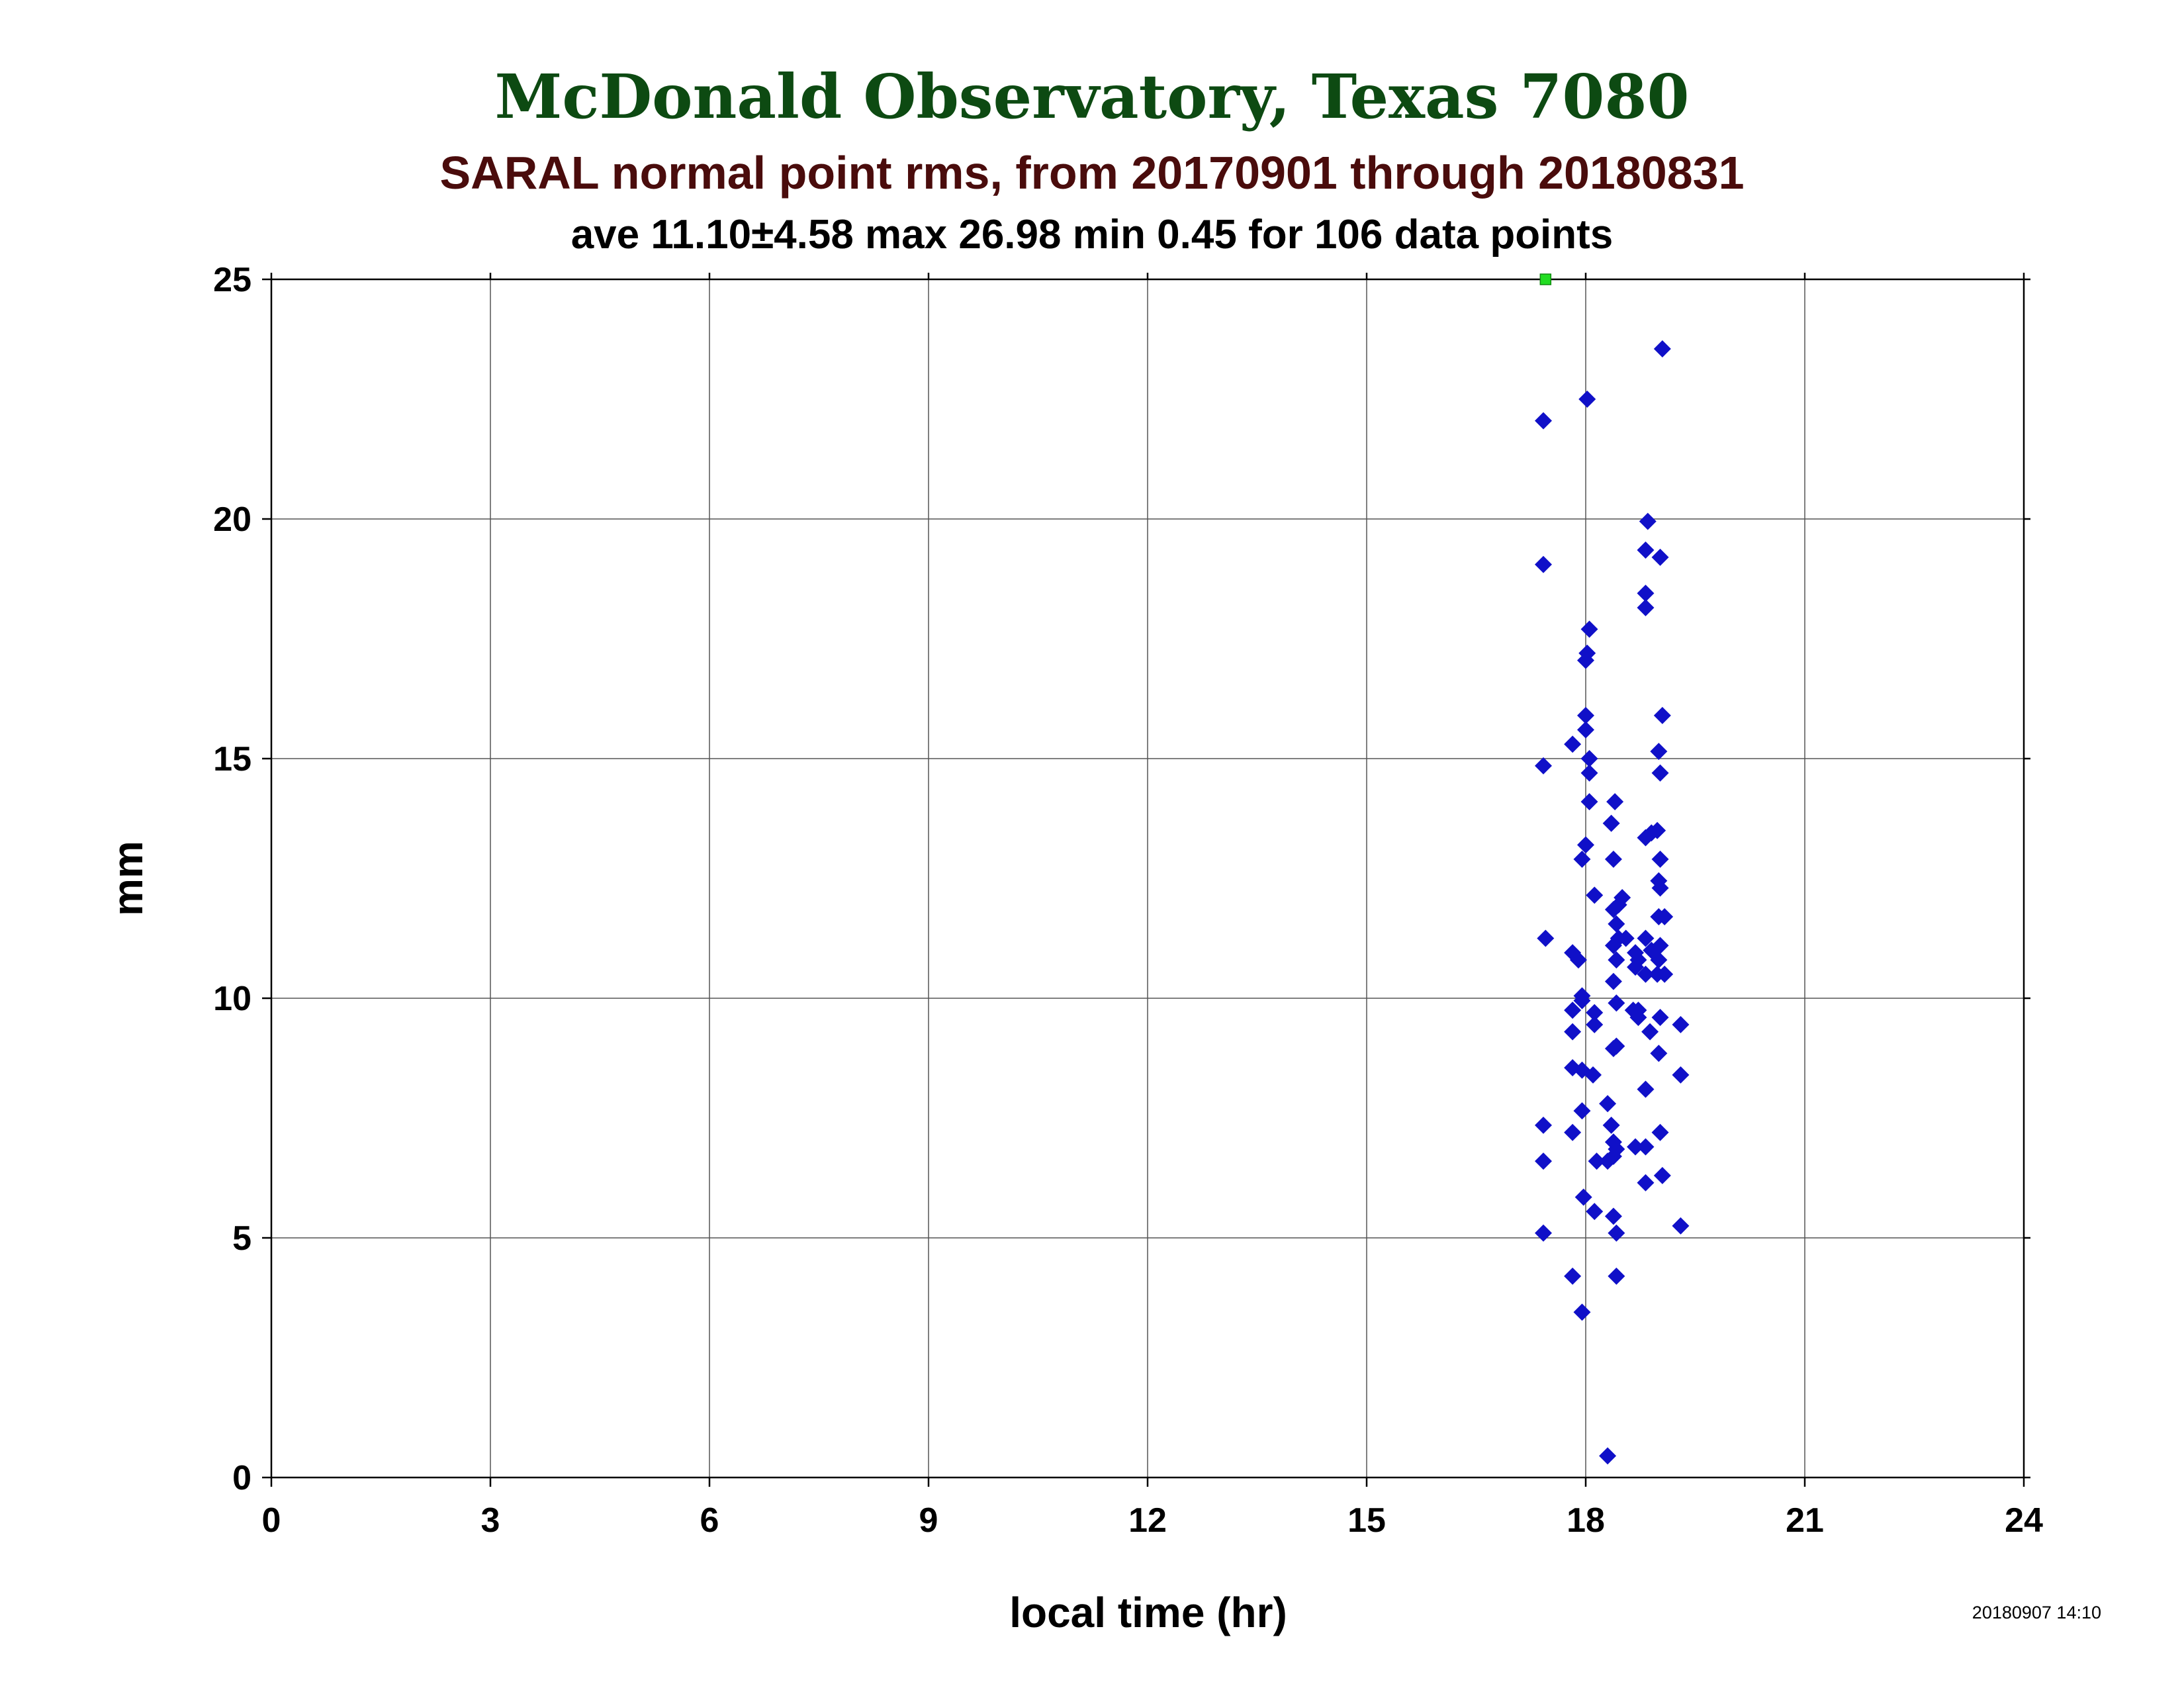 Image resolution: width=2184 pixels, height=1688 pixels. Describe the element at coordinates (241, 1478) in the screenshot. I see `y-tick-label: 0` at that location.